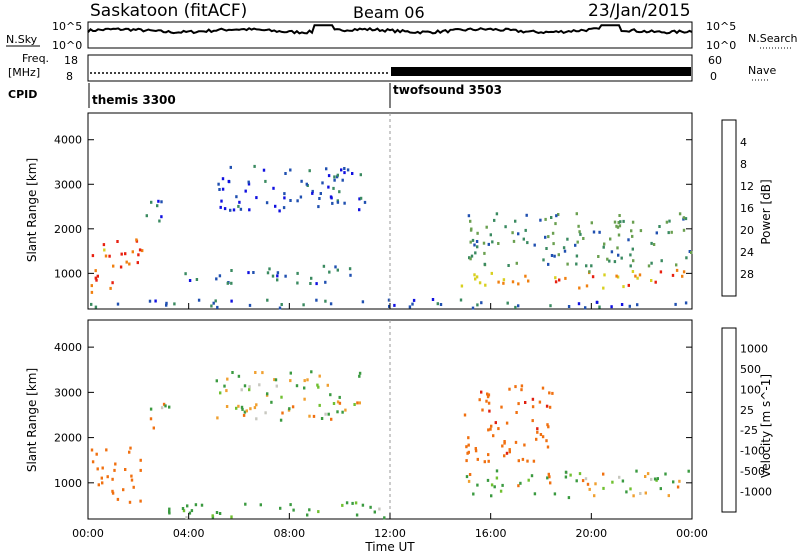  Describe the element at coordinates (22, 39) in the screenshot. I see `nsky-label: N.Sky` at that location.